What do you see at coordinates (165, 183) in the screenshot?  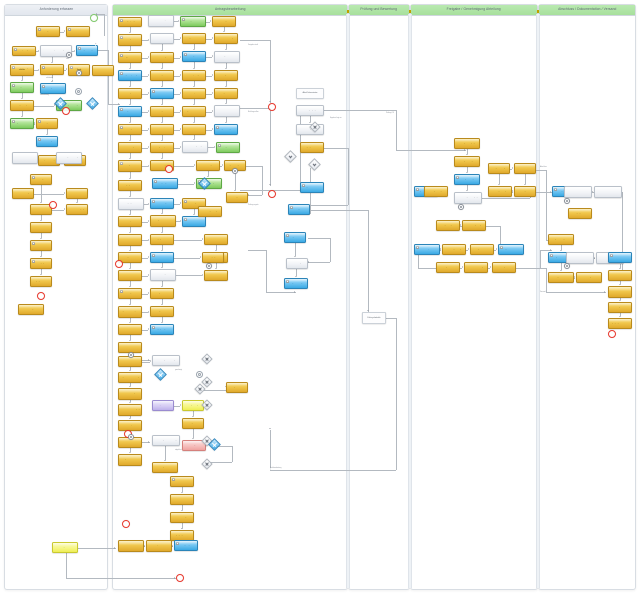 I see `task-node: Prüfung Freigabe intern` at bounding box center [165, 183].